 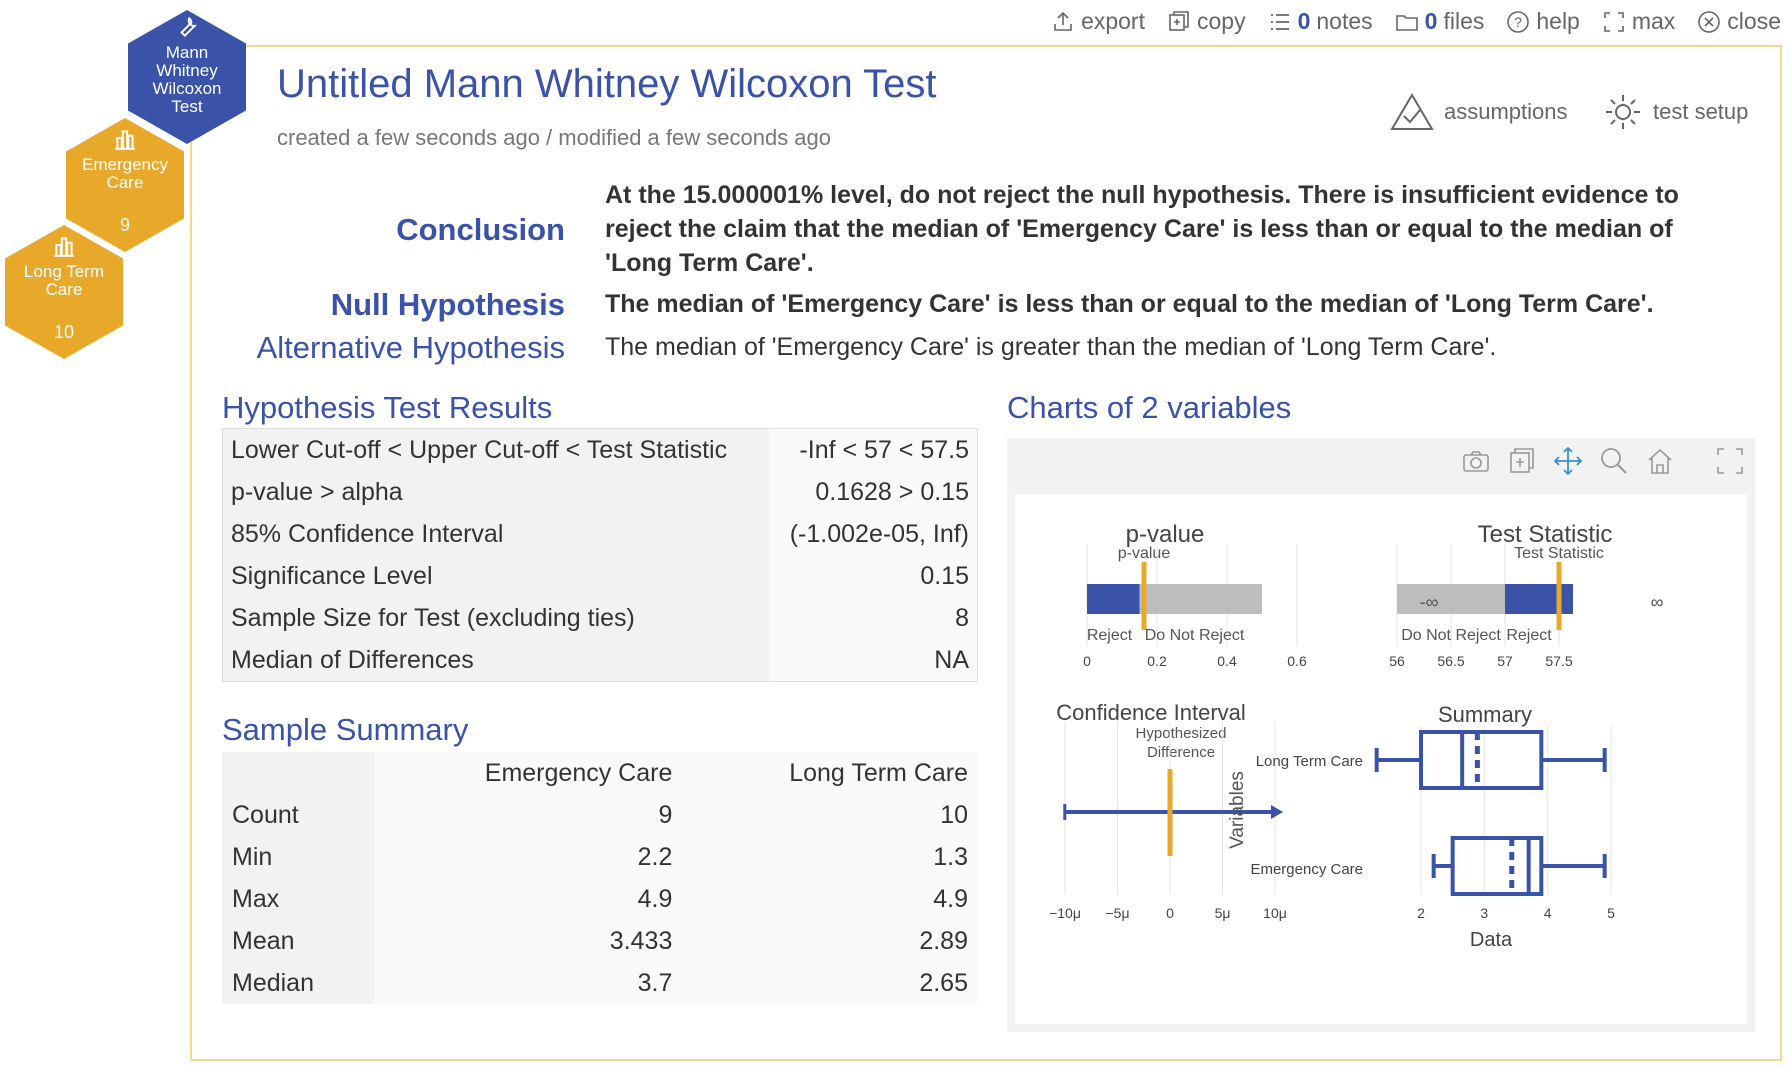 What do you see at coordinates (332, 575) in the screenshot?
I see `row-label: Significance Level` at bounding box center [332, 575].